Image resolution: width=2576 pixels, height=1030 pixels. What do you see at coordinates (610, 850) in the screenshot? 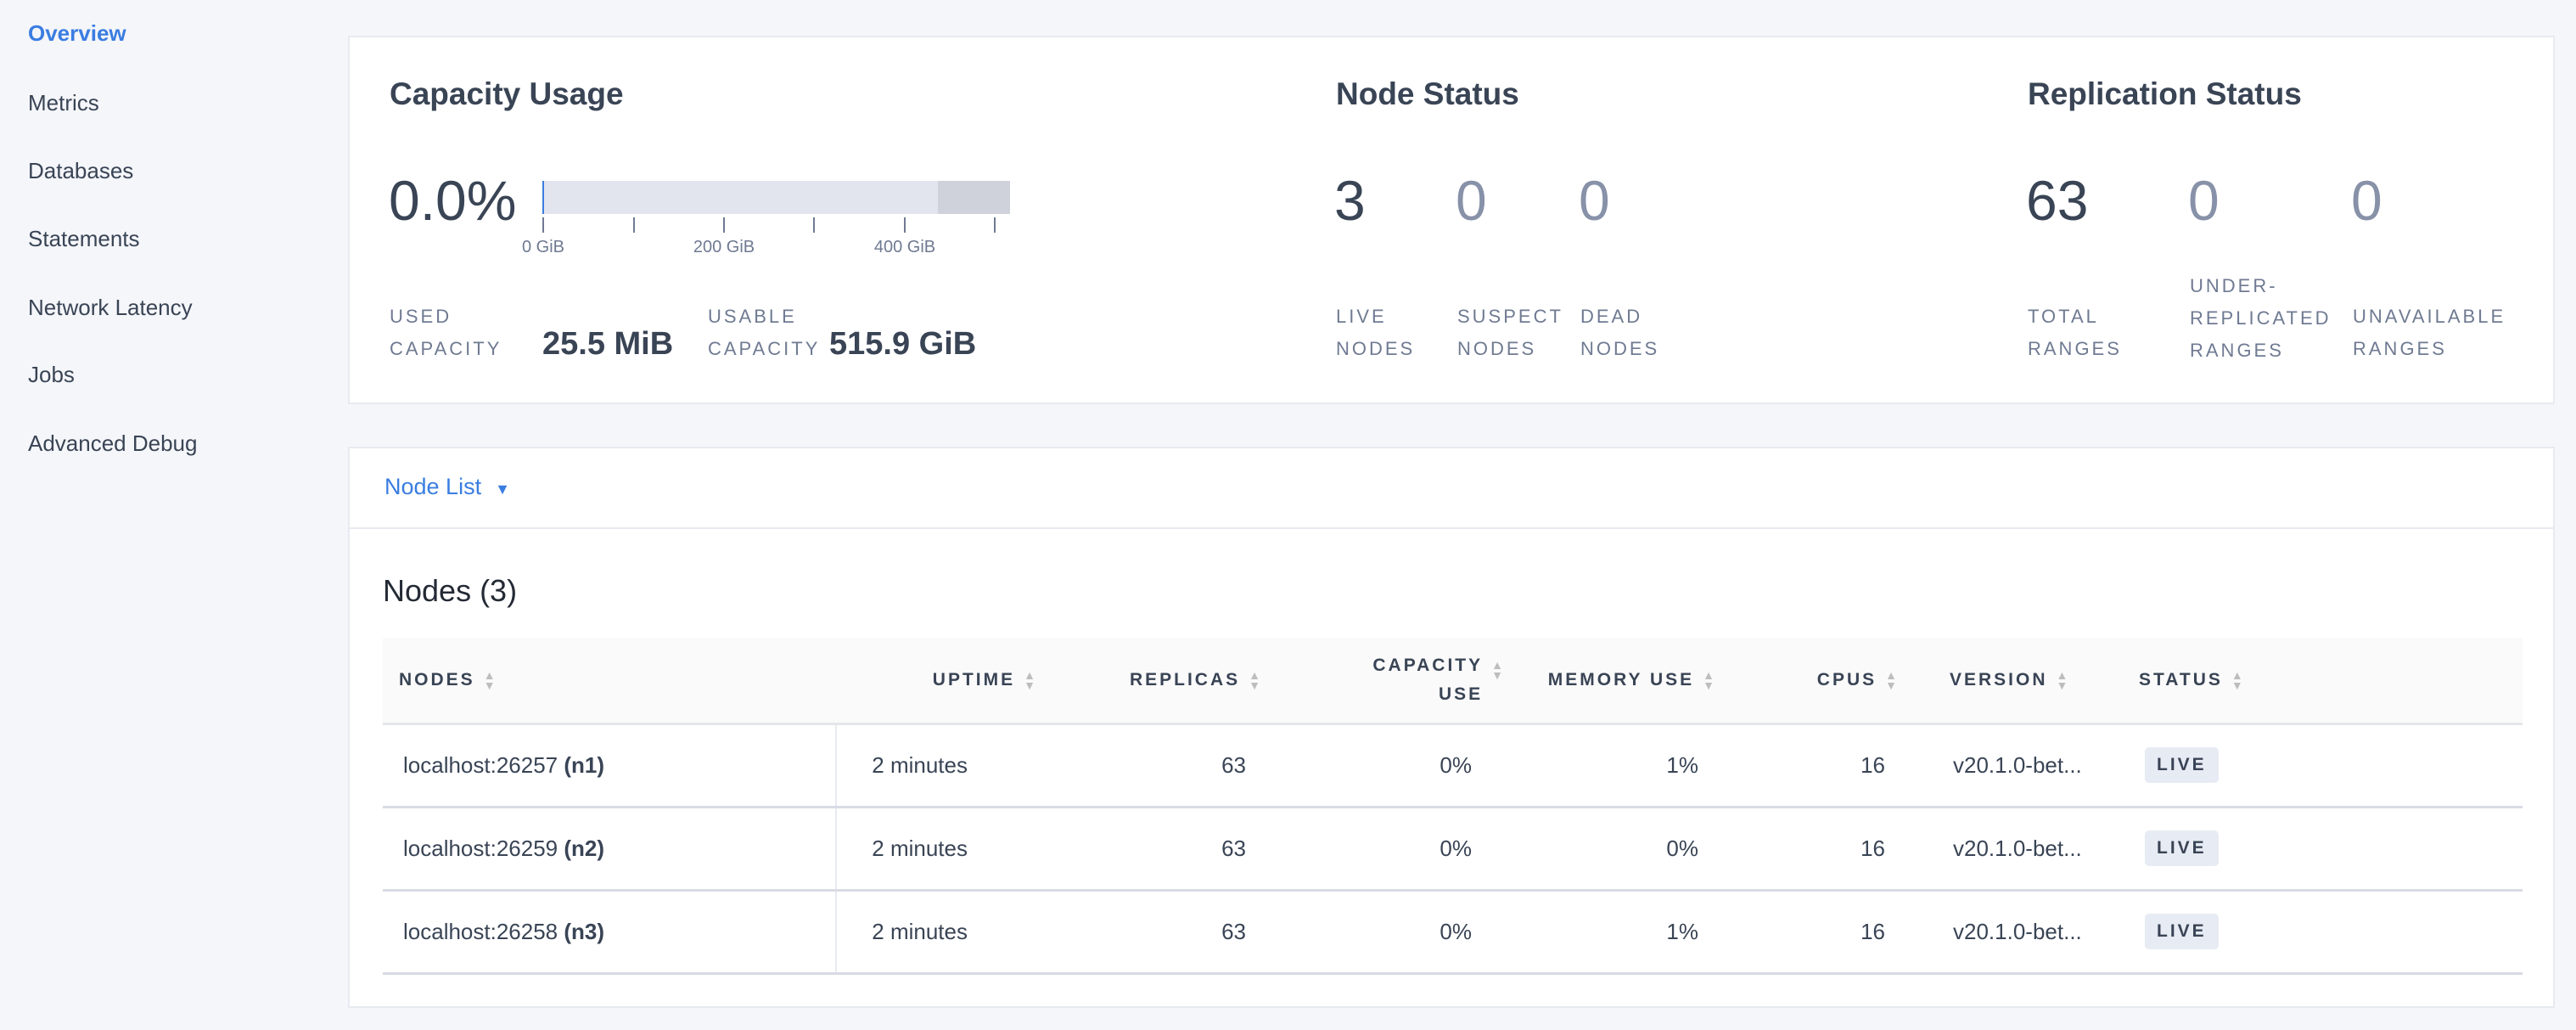
I see `node-name-cell: localhost:26259 (n2)` at bounding box center [610, 850].